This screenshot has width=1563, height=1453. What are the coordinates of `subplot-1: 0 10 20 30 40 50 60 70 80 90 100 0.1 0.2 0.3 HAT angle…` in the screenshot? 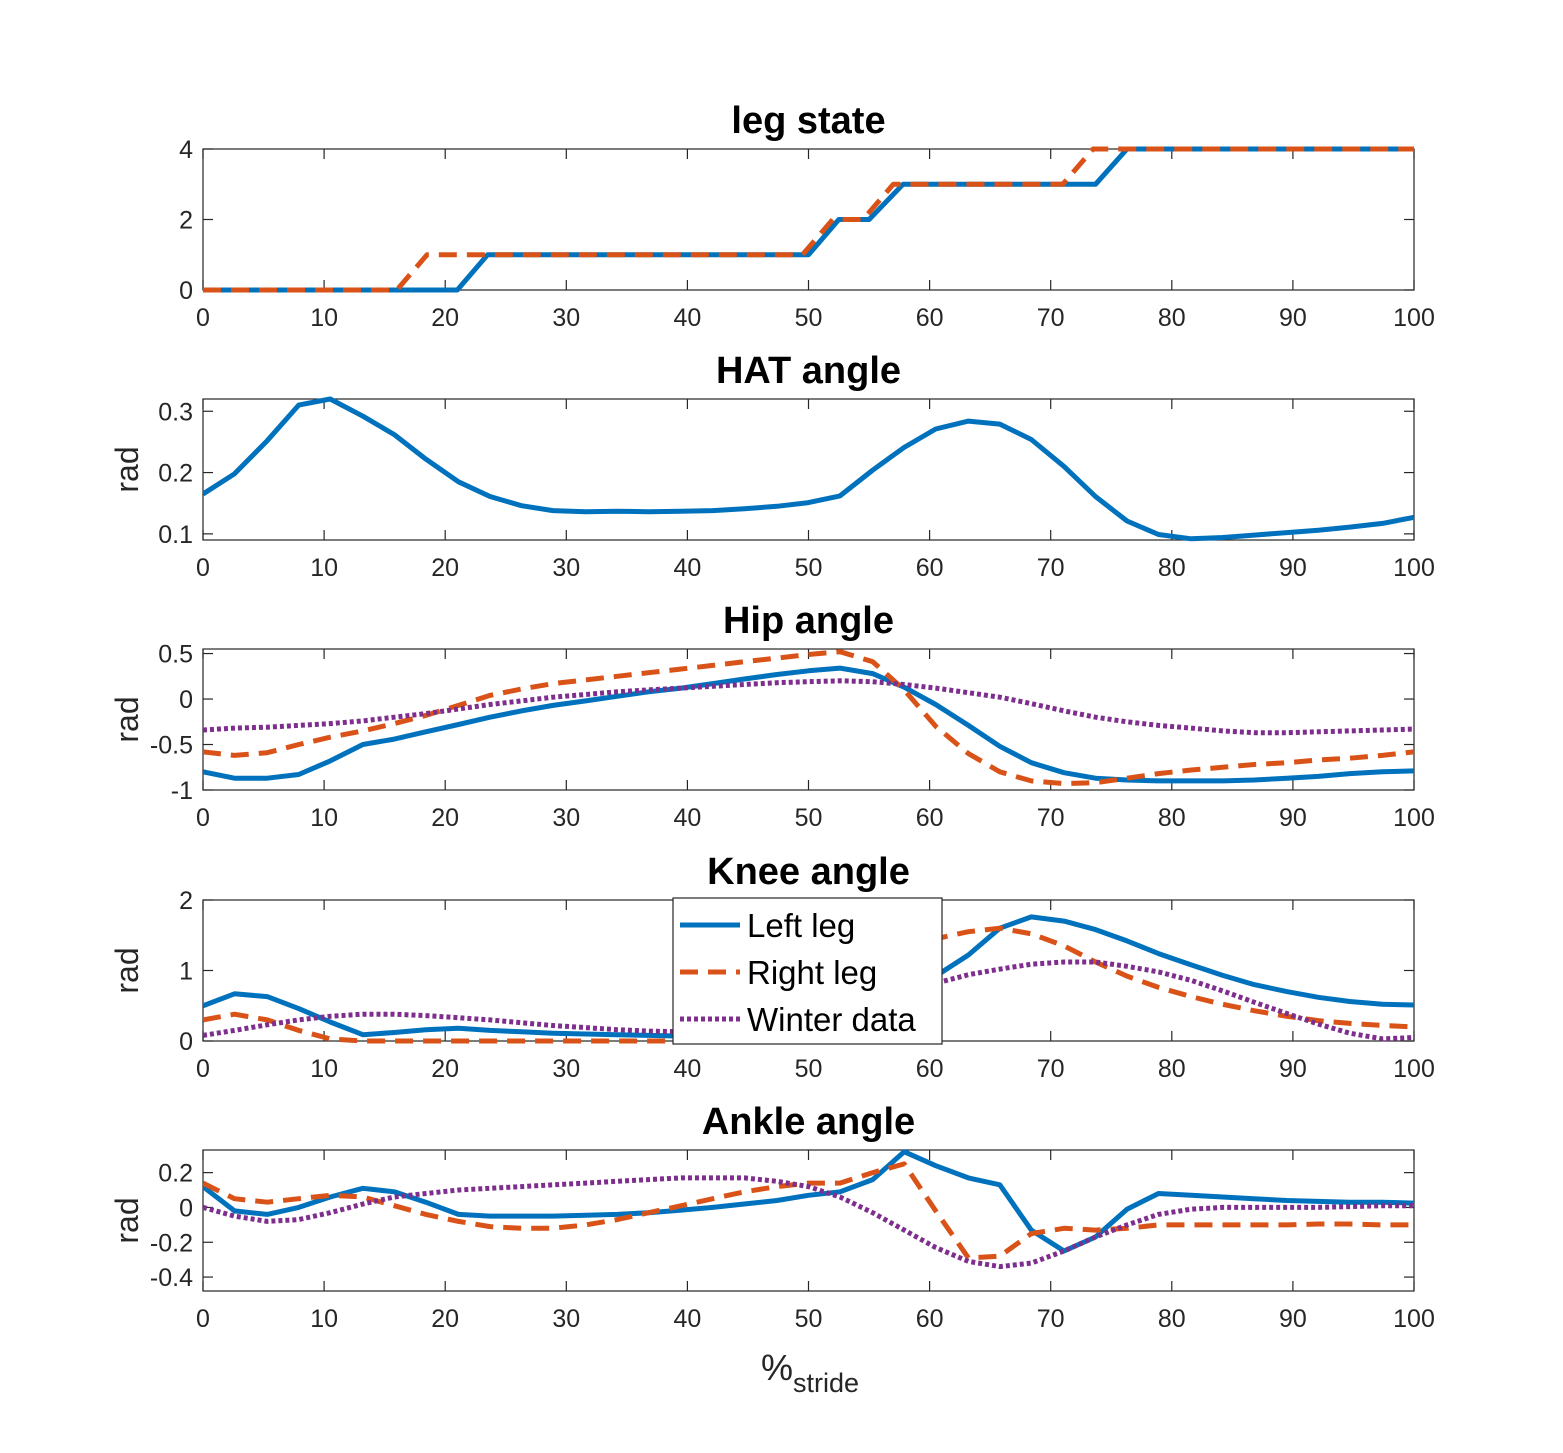 It's located at (772, 466).